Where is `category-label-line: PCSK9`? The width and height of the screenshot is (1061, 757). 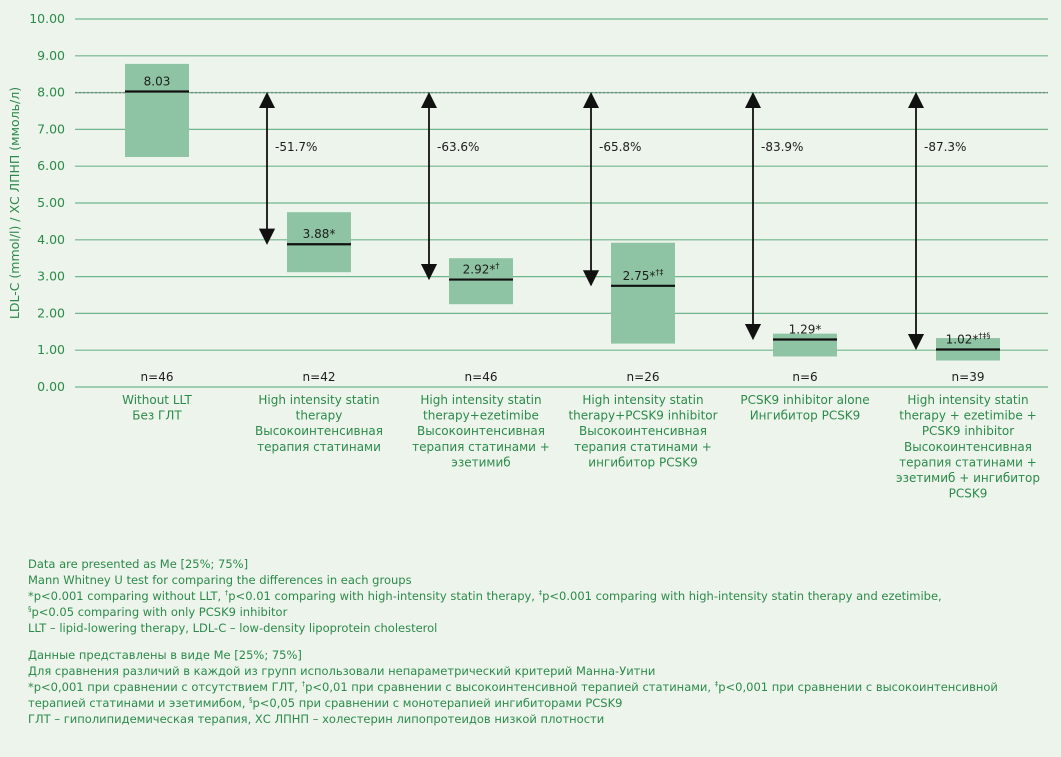 category-label-line: PCSK9 is located at coordinates (968, 494).